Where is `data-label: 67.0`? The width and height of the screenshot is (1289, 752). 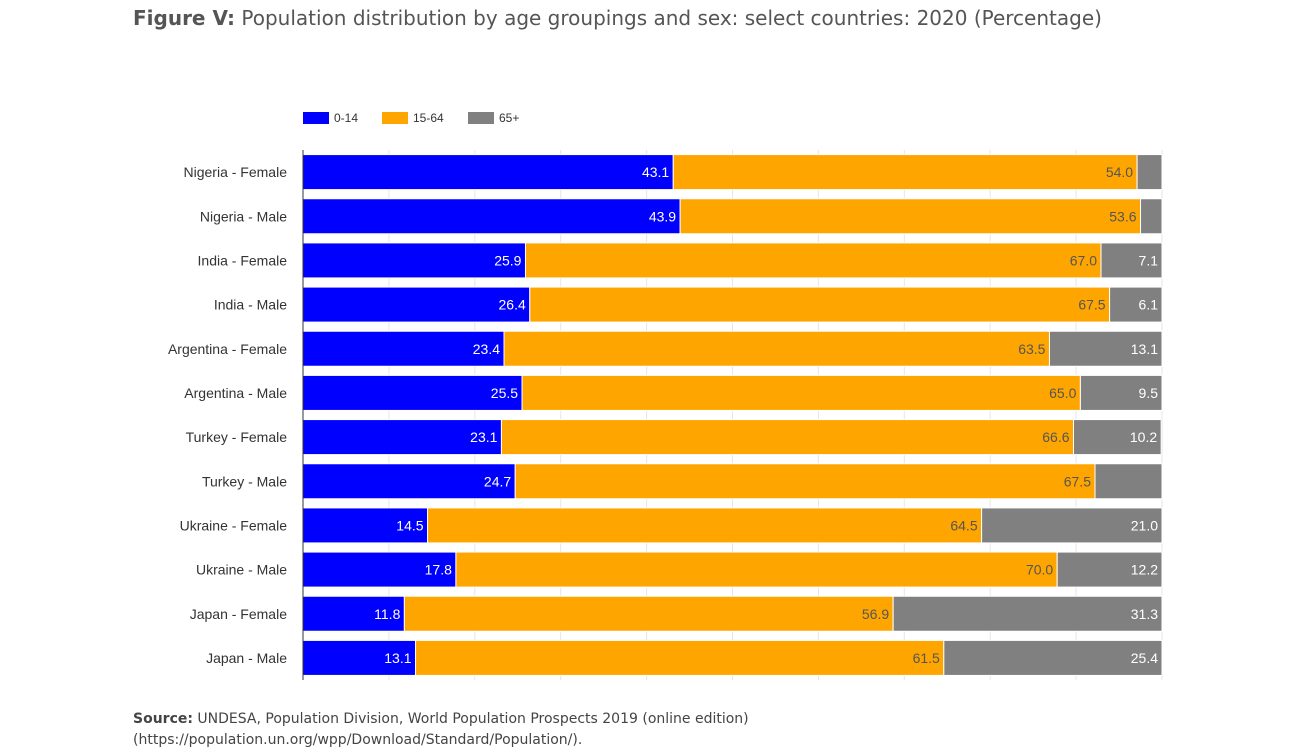 data-label: 67.0 is located at coordinates (1083, 260).